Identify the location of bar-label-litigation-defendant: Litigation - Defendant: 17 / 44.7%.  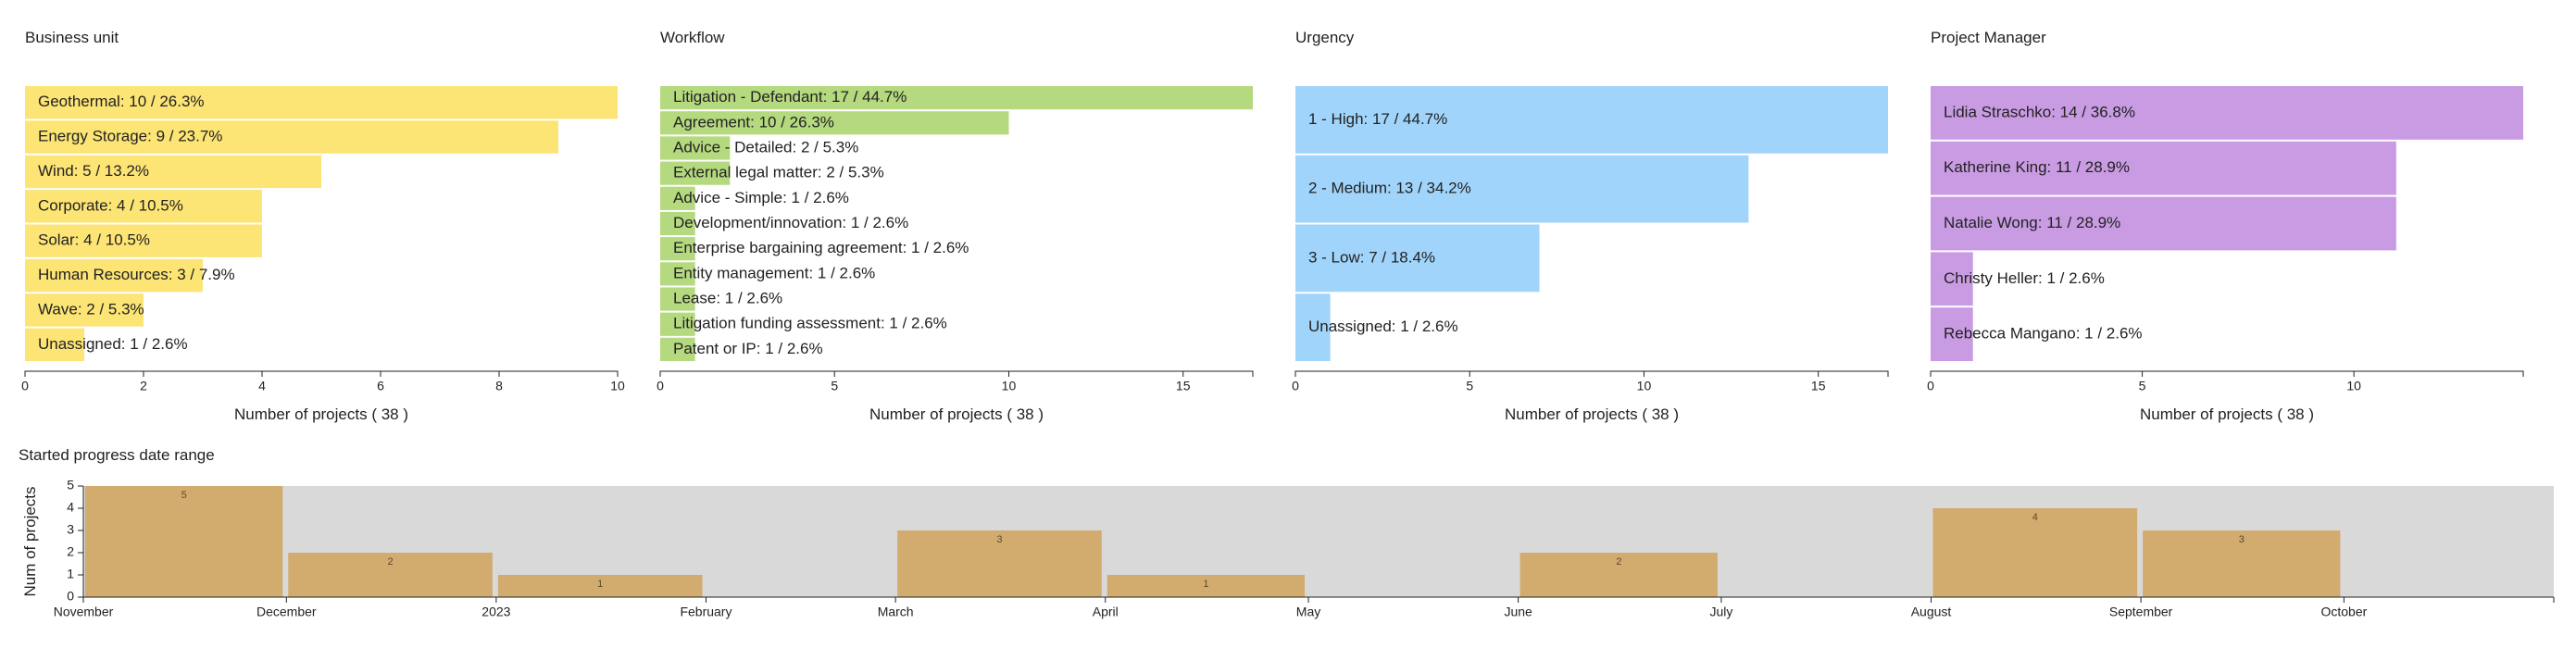
(790, 97).